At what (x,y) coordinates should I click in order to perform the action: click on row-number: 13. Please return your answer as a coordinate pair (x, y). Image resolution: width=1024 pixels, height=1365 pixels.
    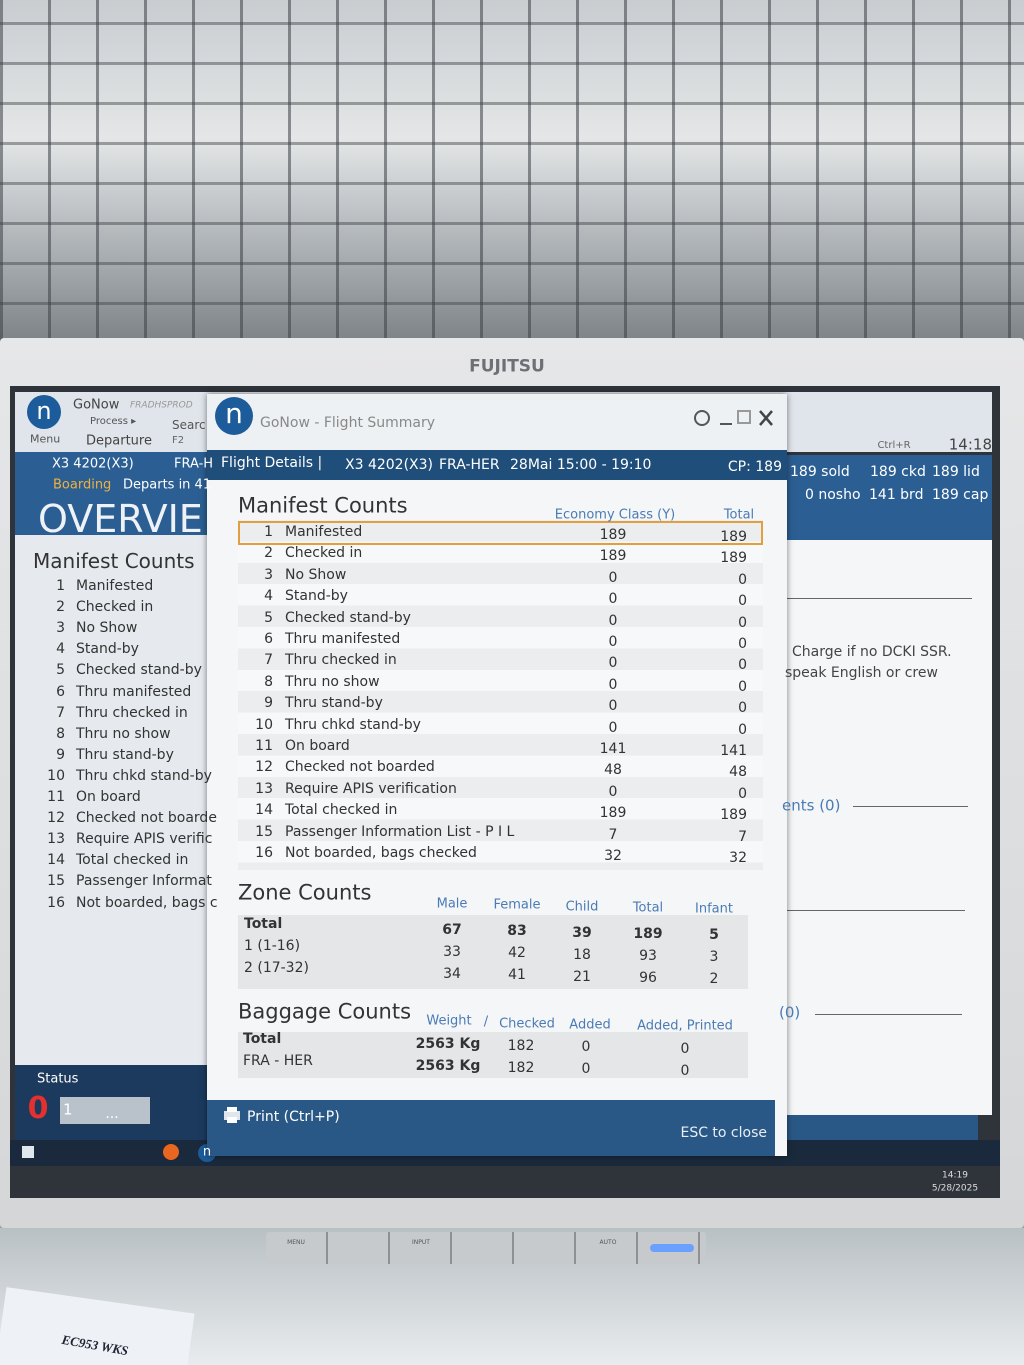
    Looking at the image, I should click on (56, 839).